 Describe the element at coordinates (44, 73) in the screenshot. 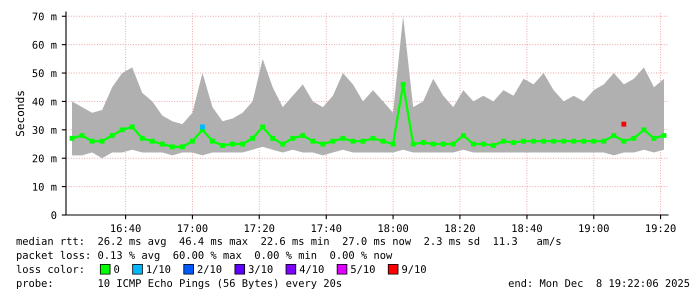

I see `y-tick-label: 50 m` at that location.